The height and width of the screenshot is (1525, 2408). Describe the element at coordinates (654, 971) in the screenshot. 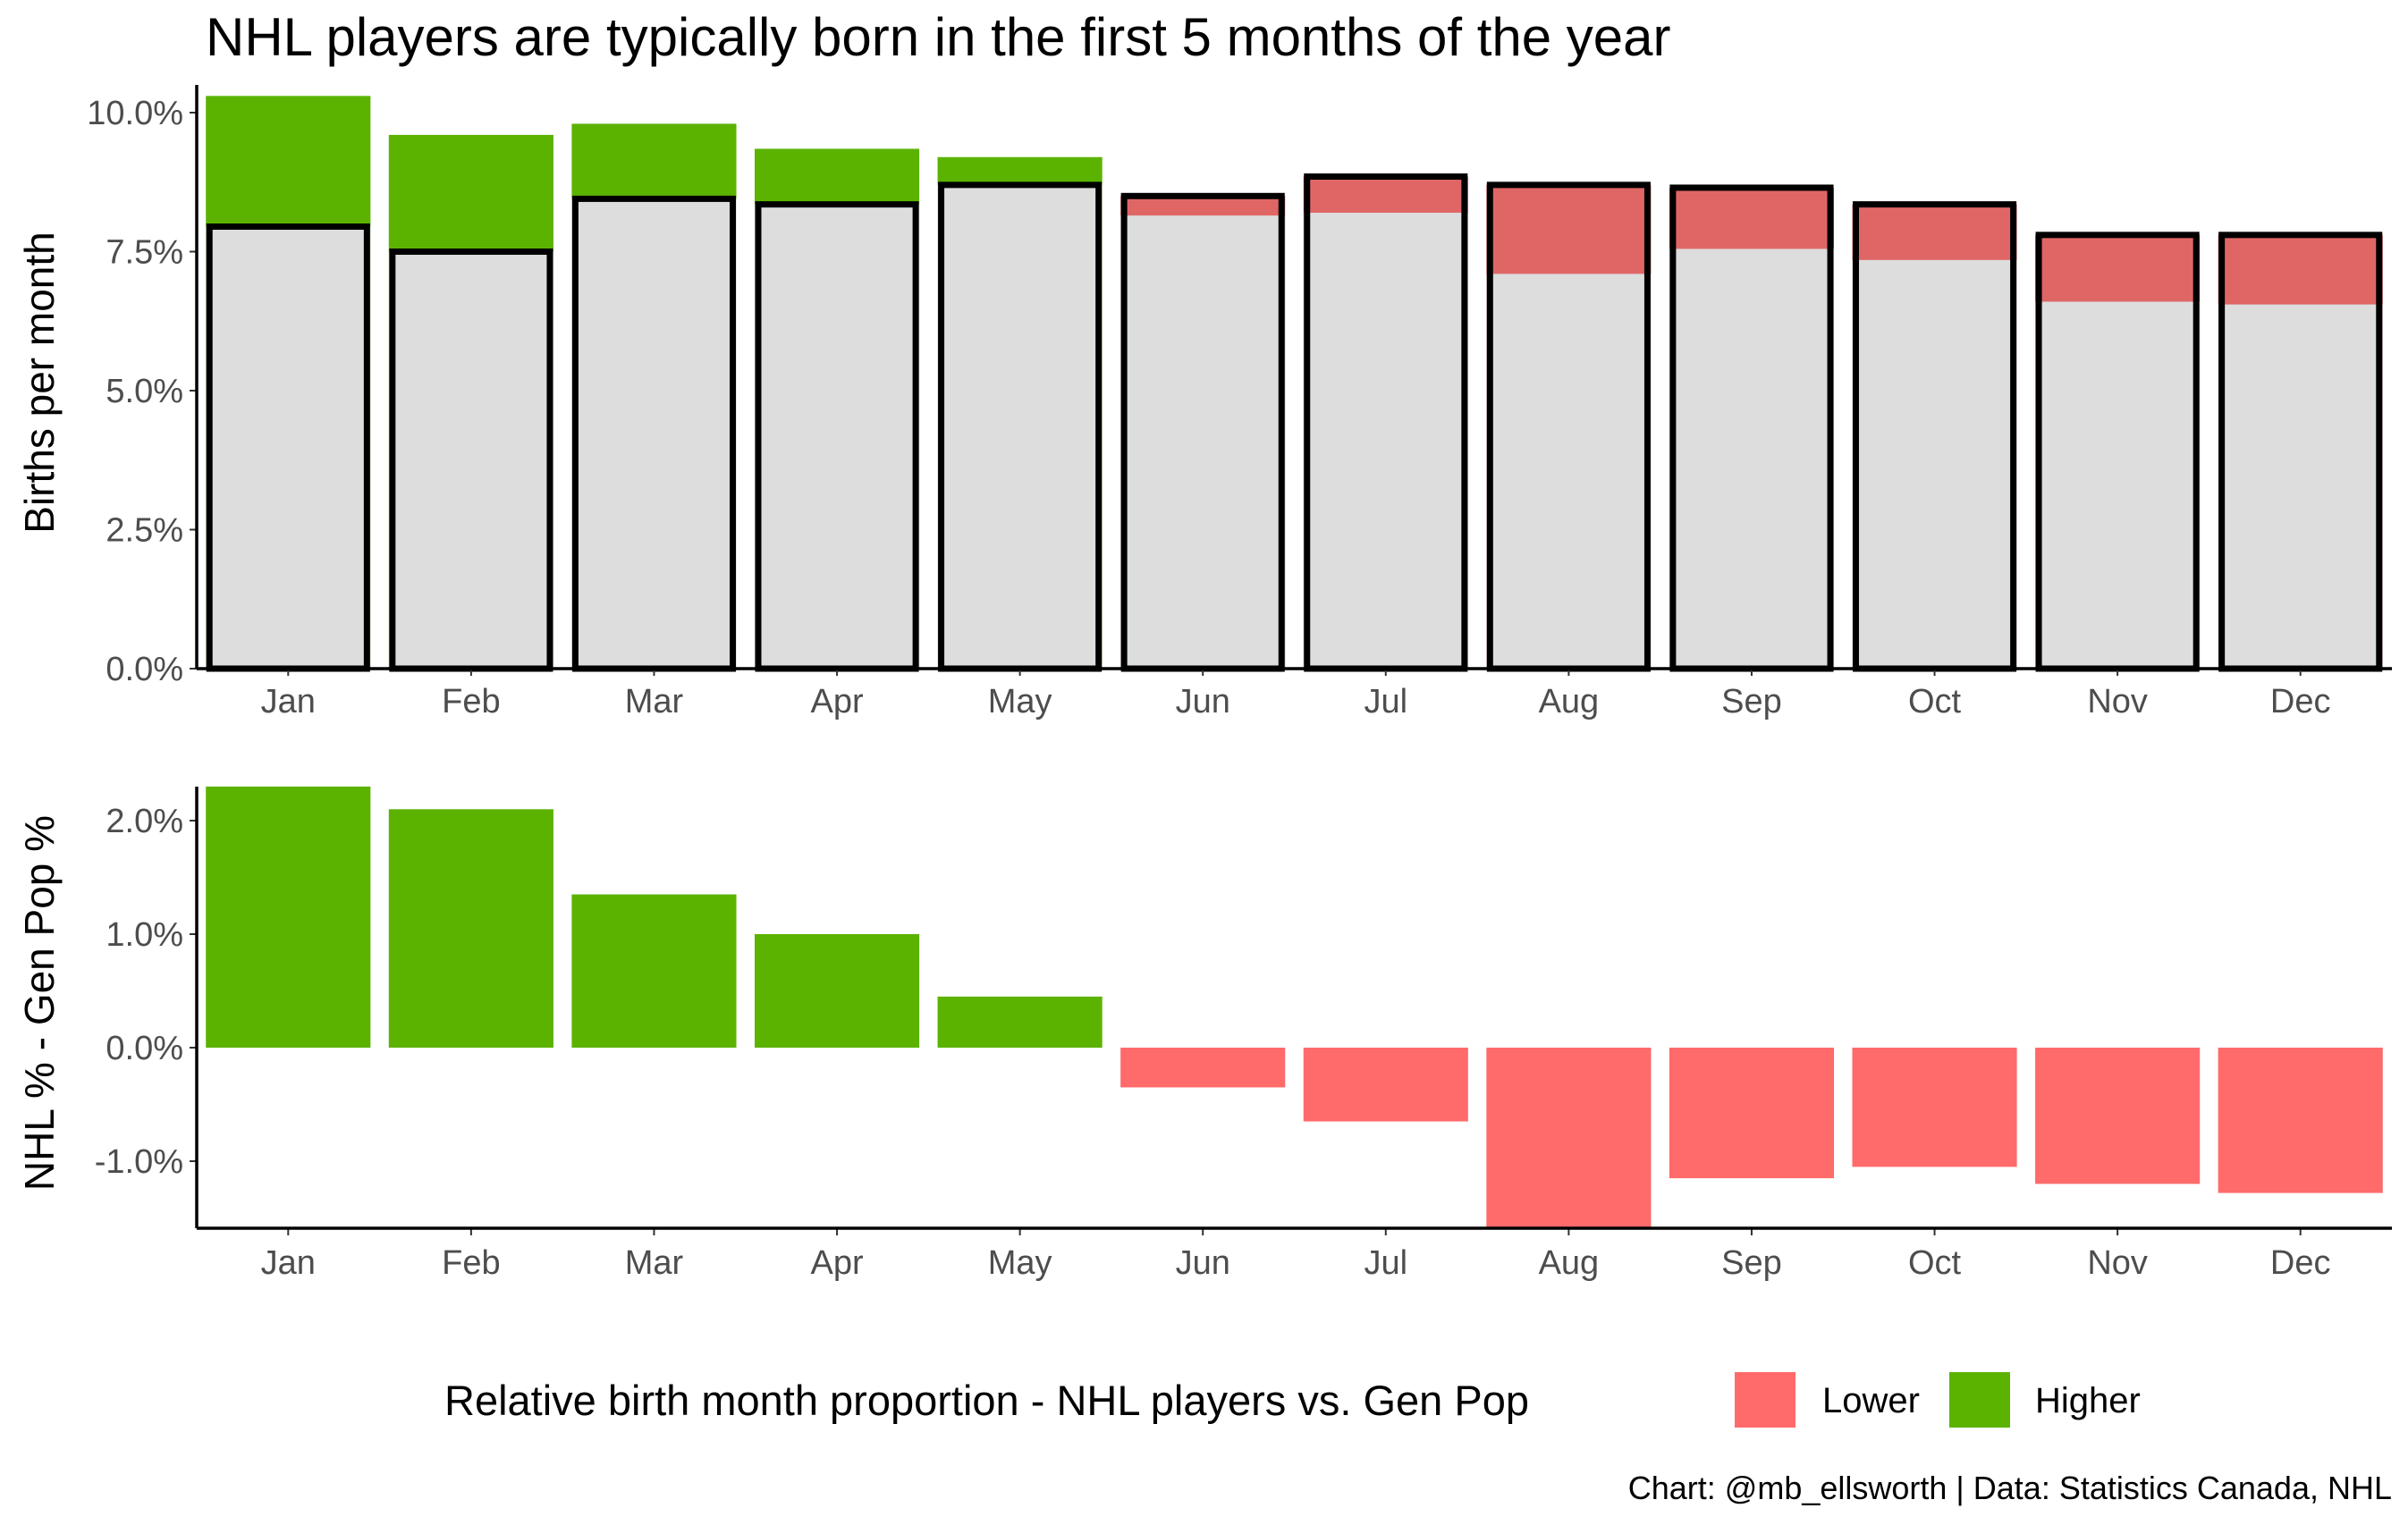

I see `diff-bar-mar` at that location.